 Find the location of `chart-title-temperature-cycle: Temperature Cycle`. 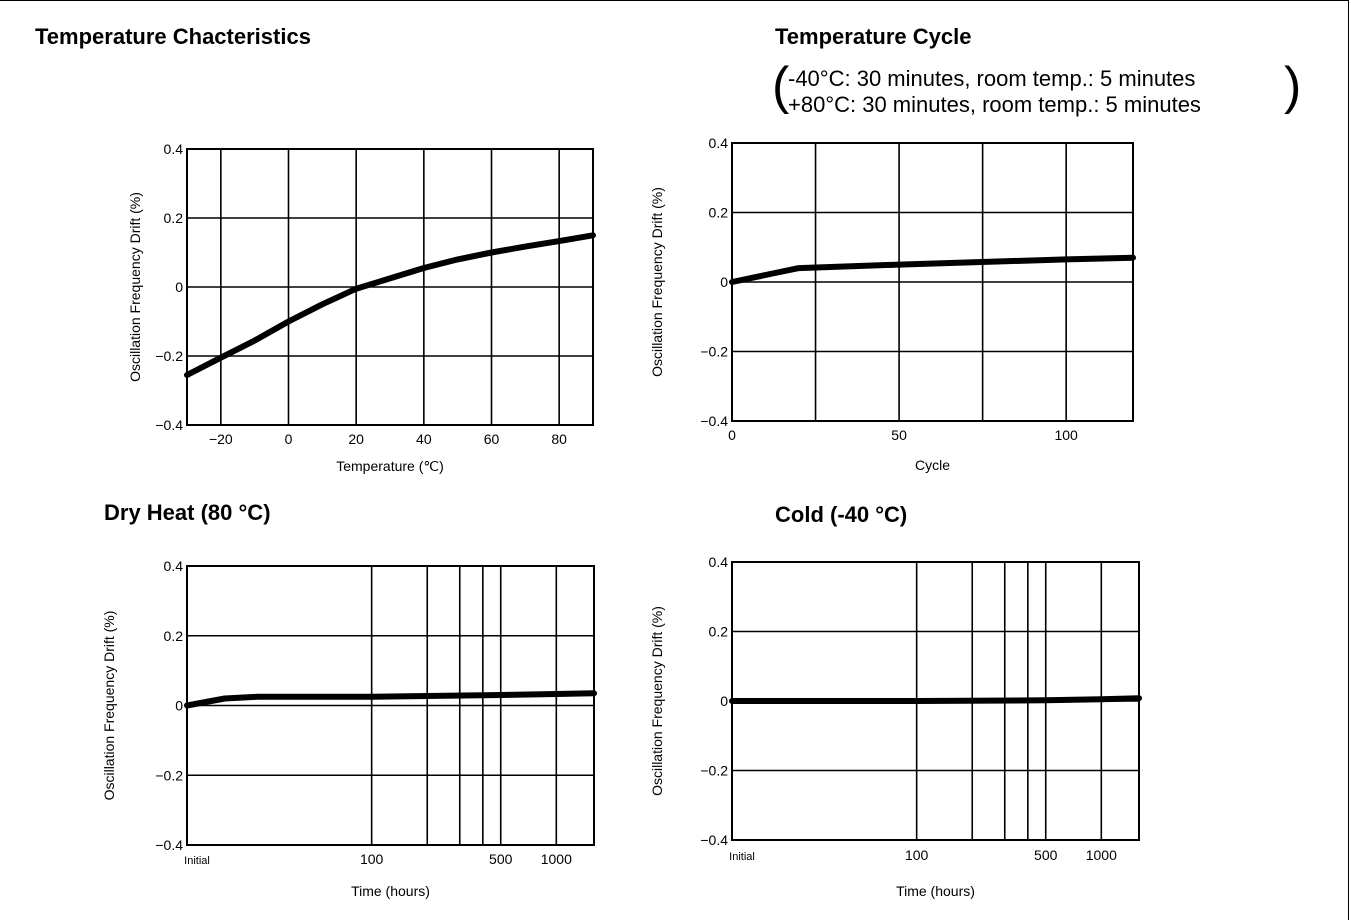

chart-title-temperature-cycle: Temperature Cycle is located at coordinates (873, 36).